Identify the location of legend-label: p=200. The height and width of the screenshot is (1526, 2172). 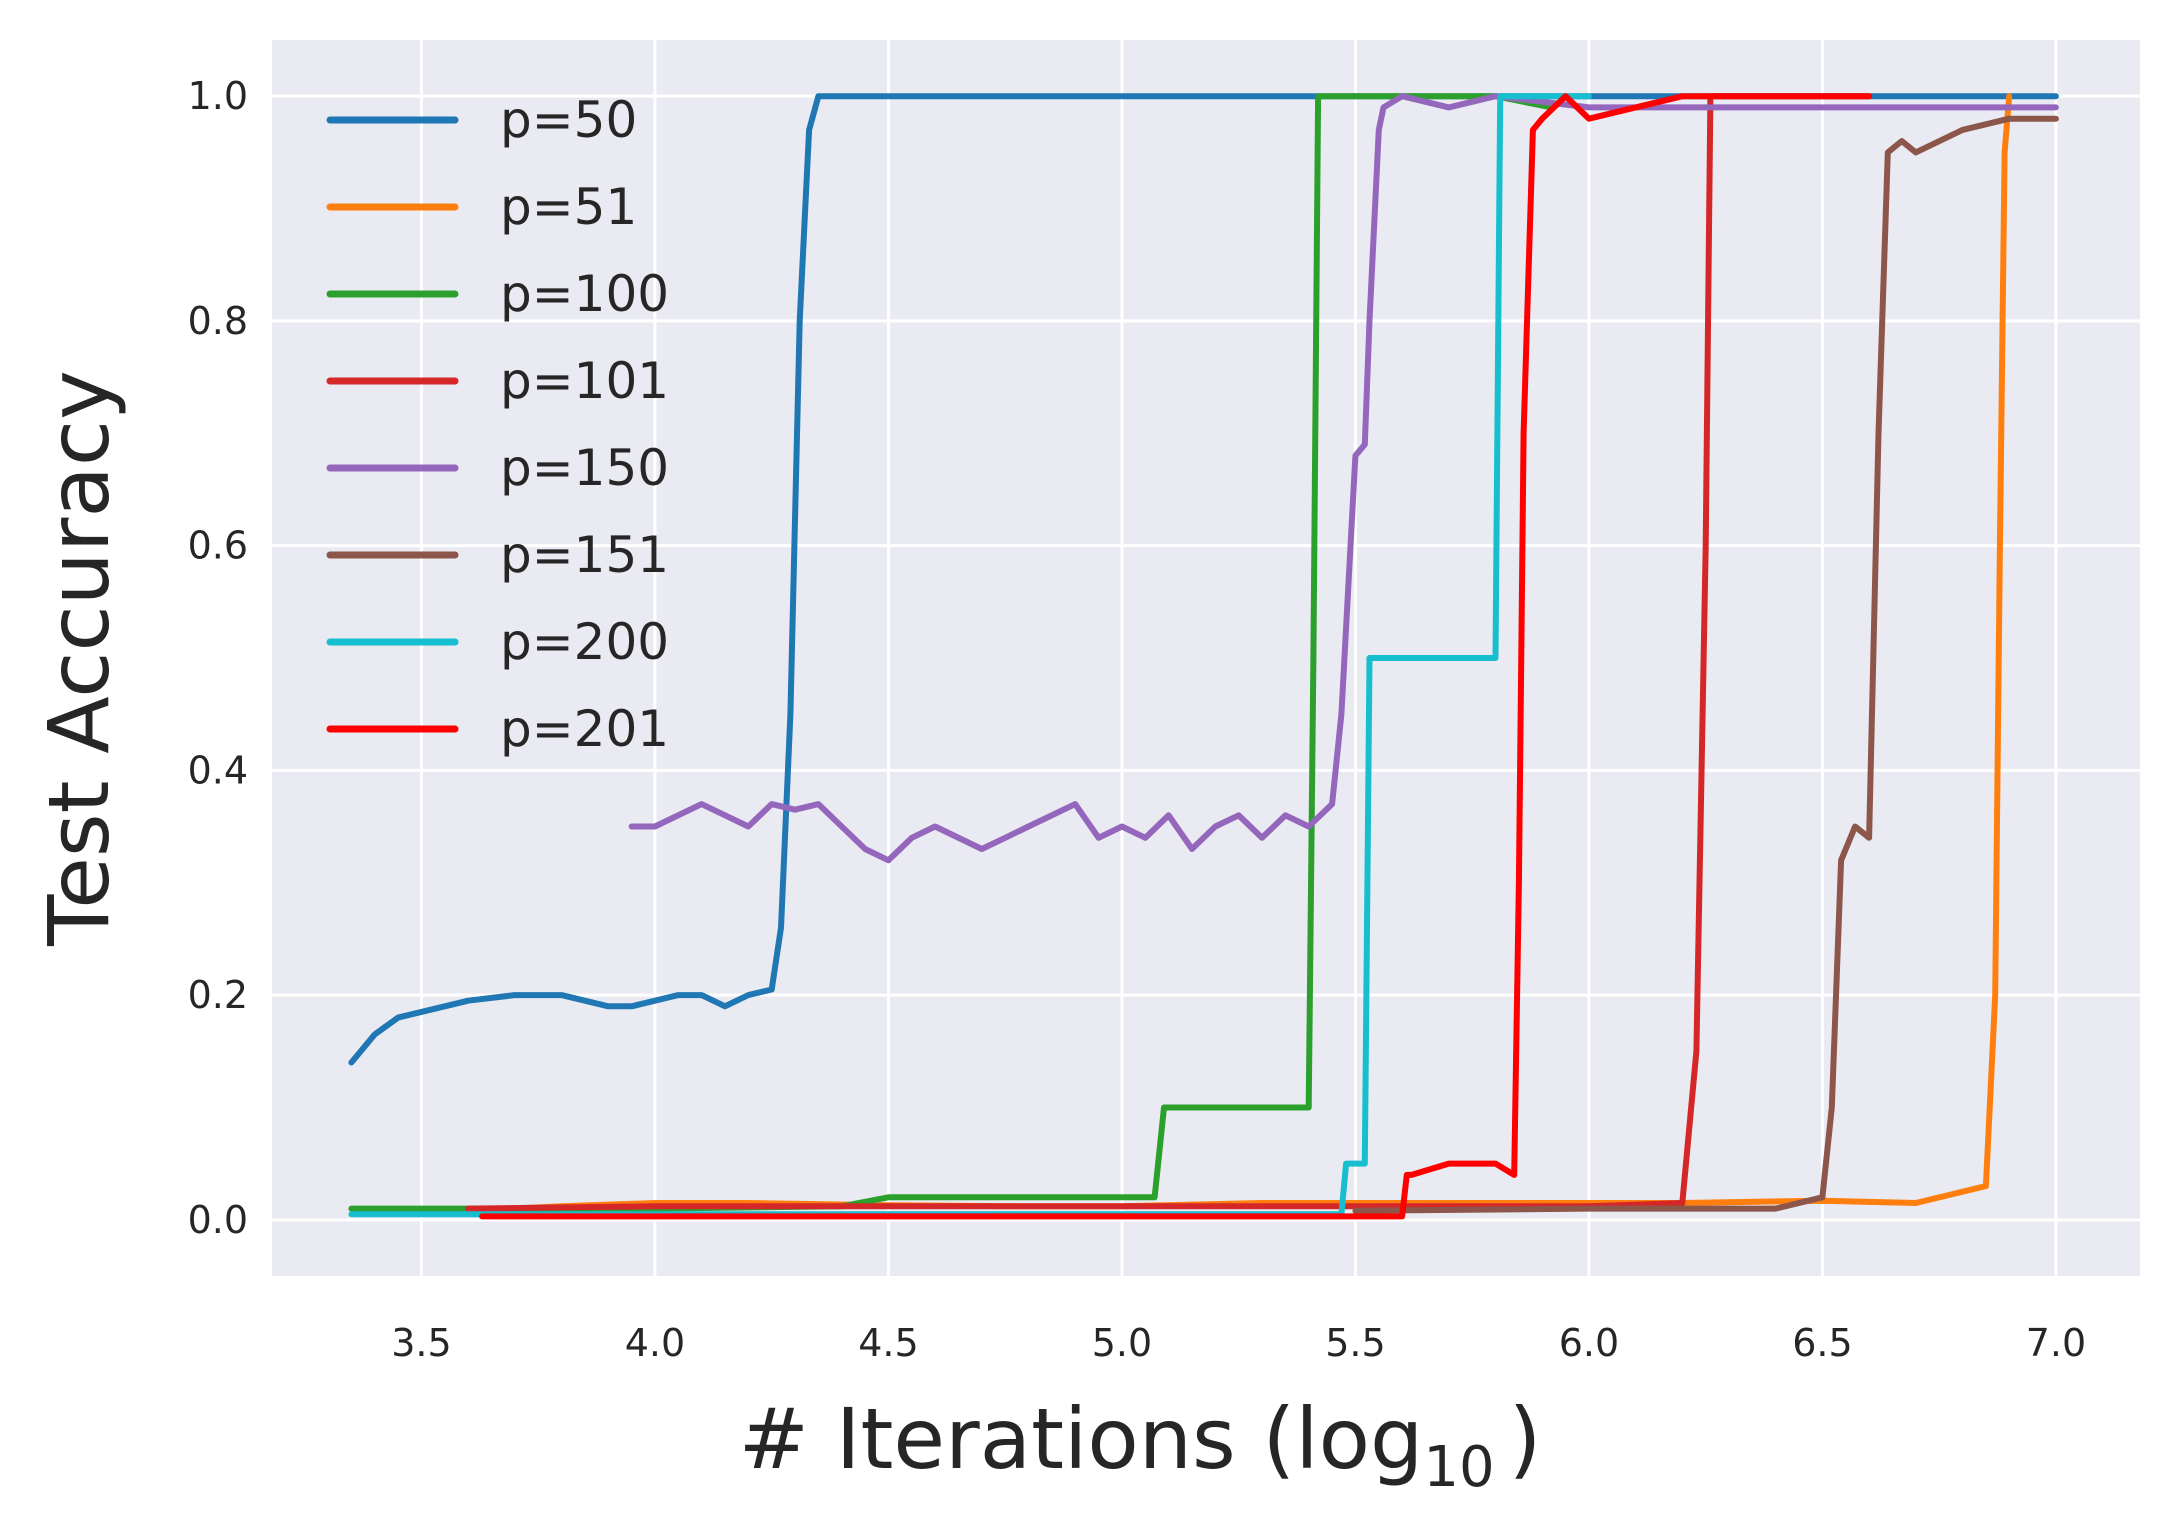
(584, 642).